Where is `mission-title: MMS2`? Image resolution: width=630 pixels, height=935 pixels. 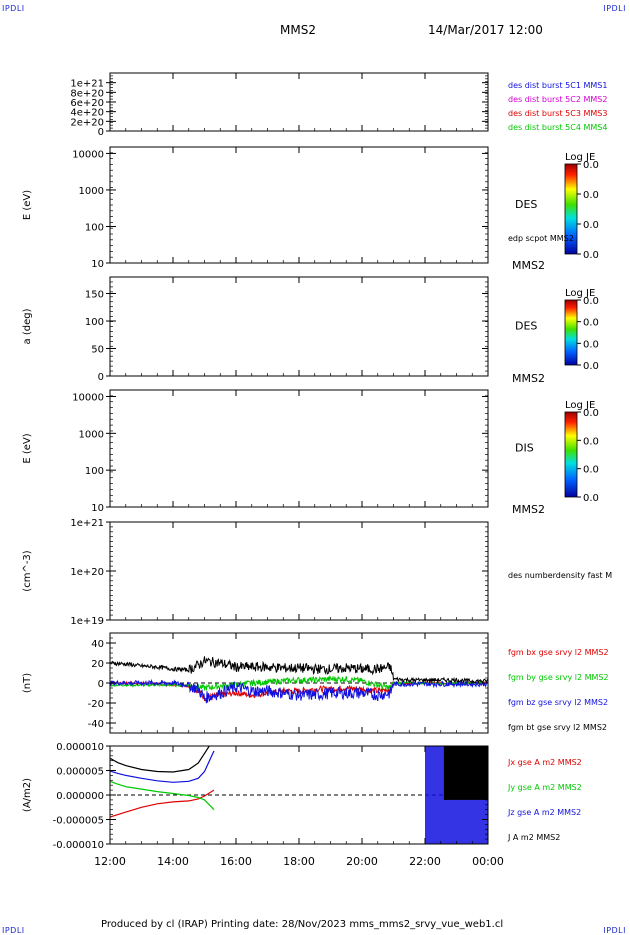 mission-title: MMS2 is located at coordinates (298, 30).